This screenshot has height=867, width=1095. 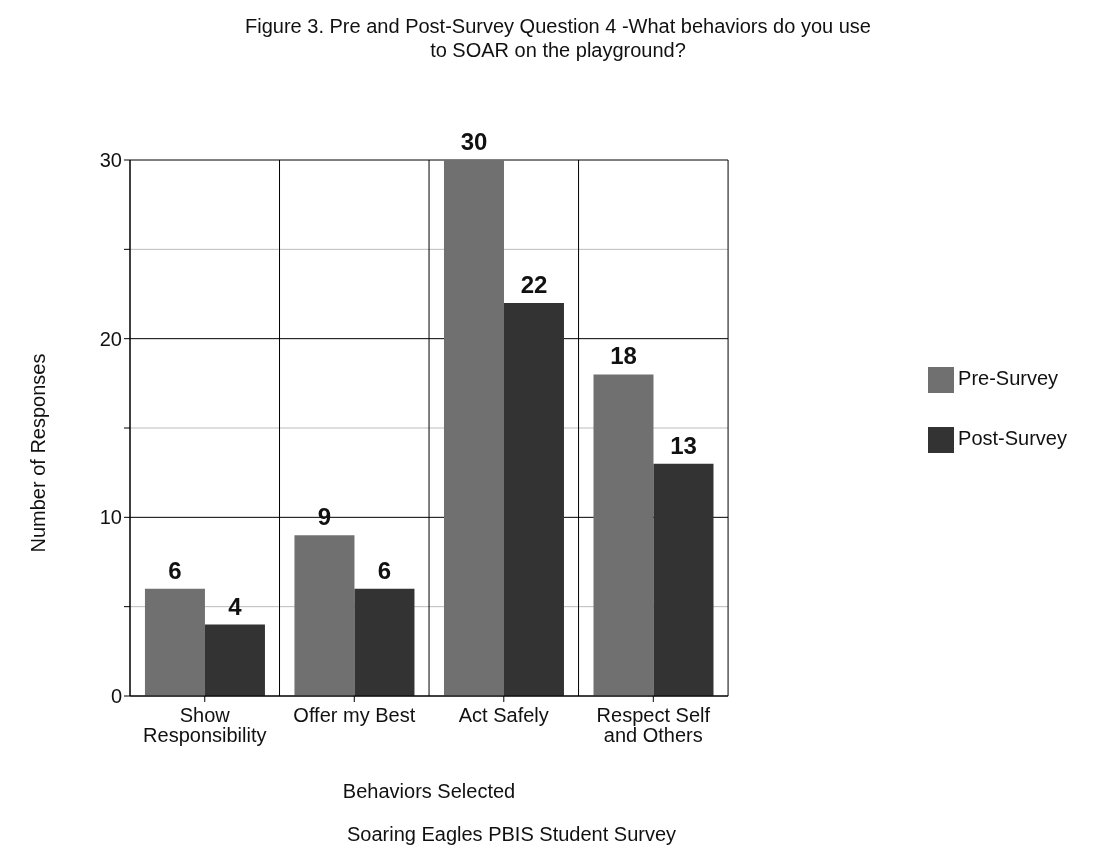 I want to click on y-tick-label: 30, so click(x=110, y=160).